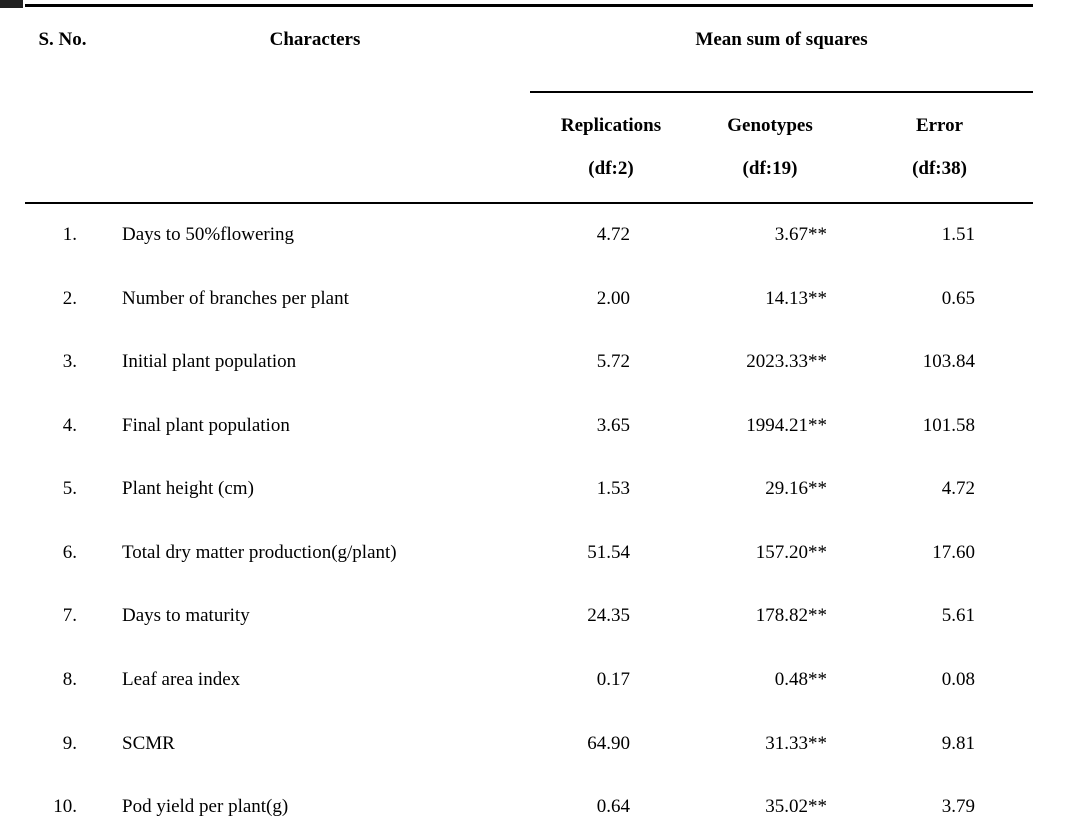 The image size is (1071, 826). Describe the element at coordinates (69, 680) in the screenshot. I see `sno-cell: 8.` at that location.